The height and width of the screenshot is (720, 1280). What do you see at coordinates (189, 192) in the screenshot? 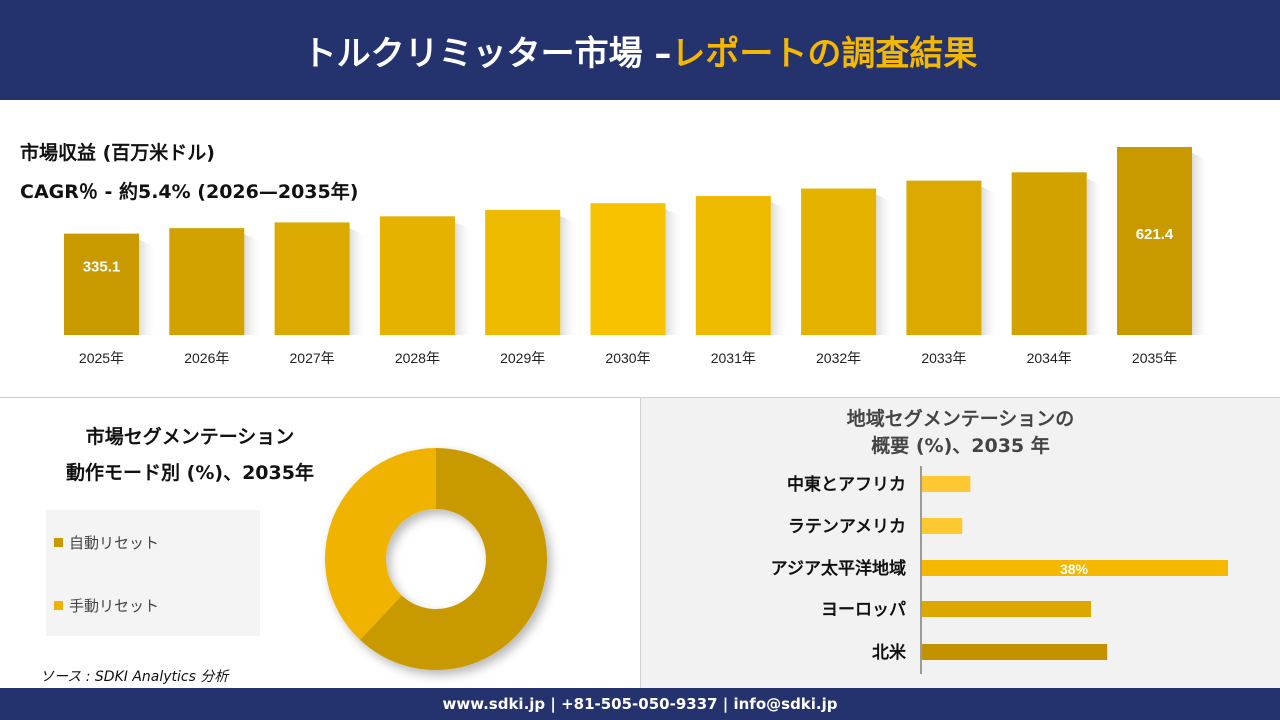
I see `cagr-text: CAGR％ - 約5.4% (2026—2035年)` at bounding box center [189, 192].